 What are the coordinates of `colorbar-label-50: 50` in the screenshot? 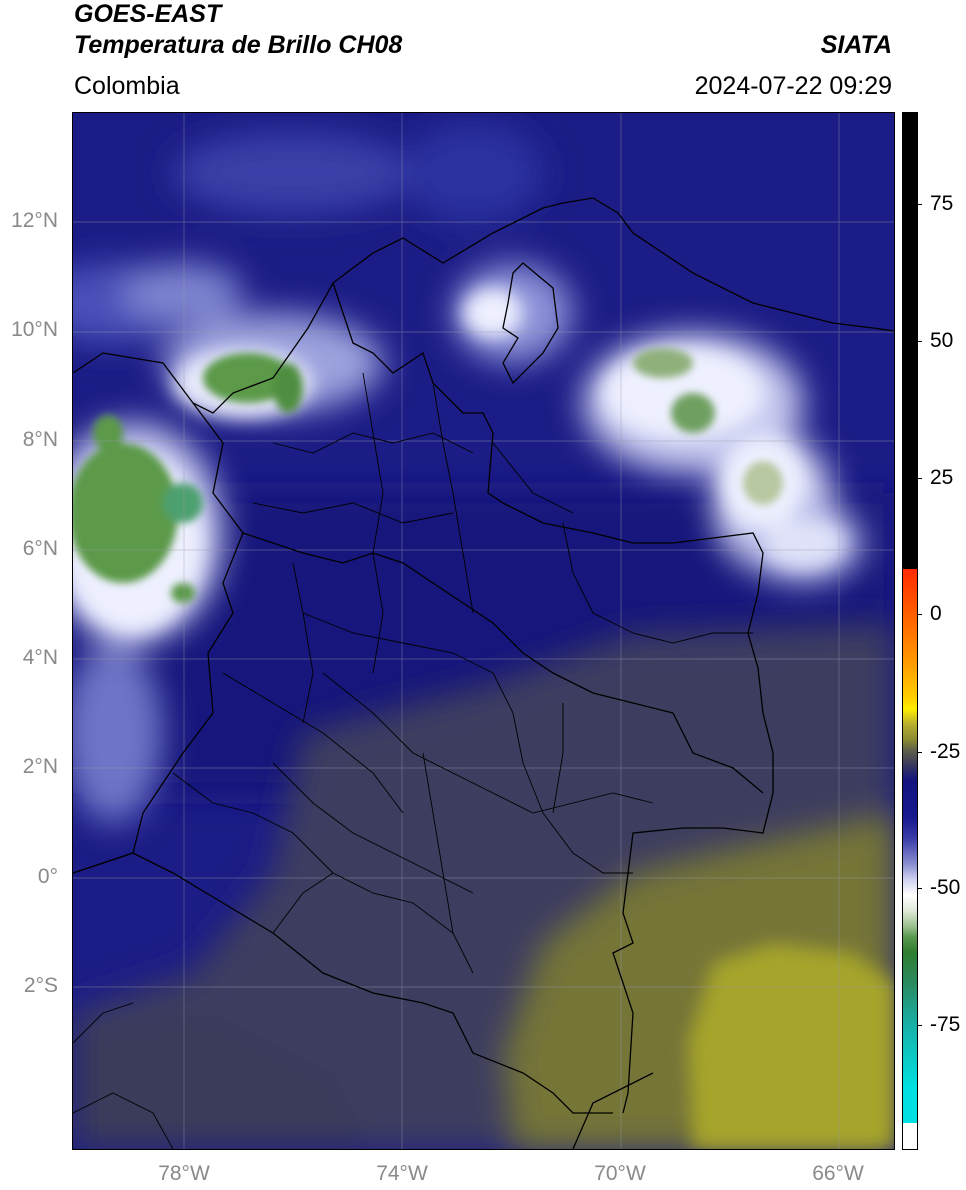 It's located at (942, 340).